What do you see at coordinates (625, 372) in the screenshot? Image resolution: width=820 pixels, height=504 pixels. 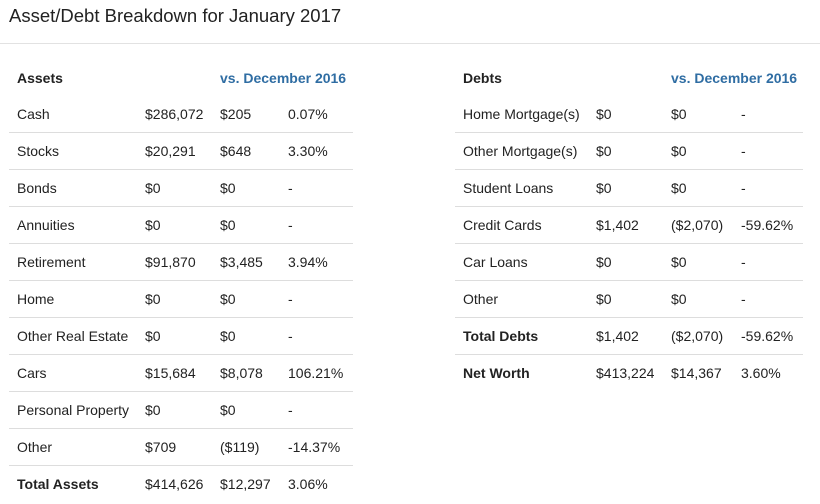 I see `net-worth-value: $413,224` at bounding box center [625, 372].